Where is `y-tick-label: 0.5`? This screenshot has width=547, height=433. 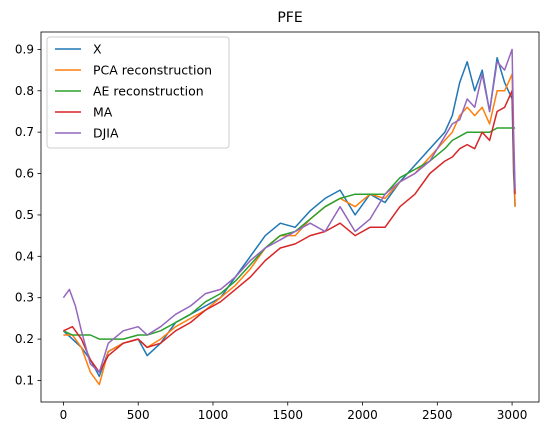
y-tick-label: 0.5 is located at coordinates (24, 215).